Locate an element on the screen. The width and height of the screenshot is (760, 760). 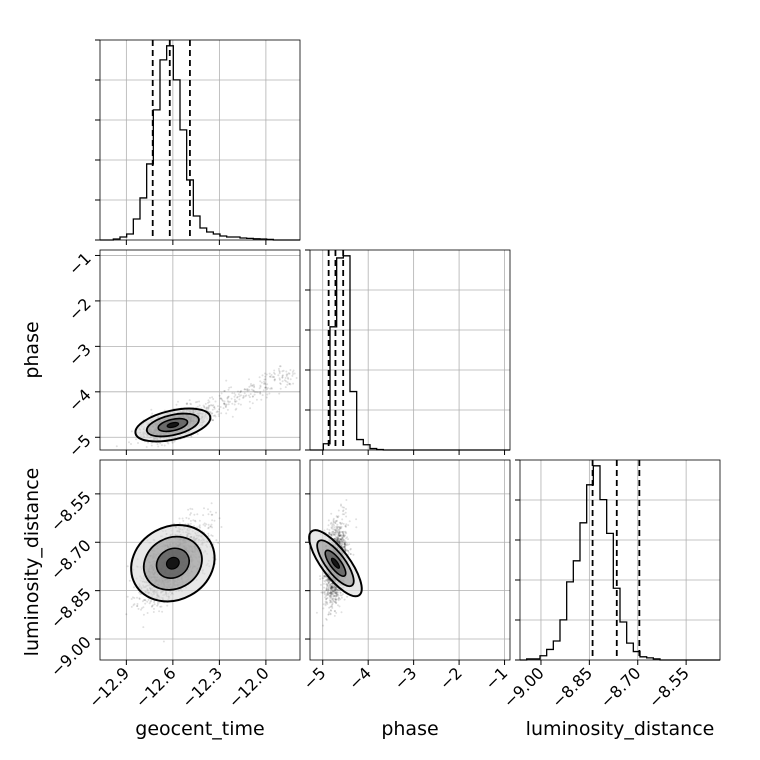
y-tick-label-phase: −1 is located at coordinates (80, 264).